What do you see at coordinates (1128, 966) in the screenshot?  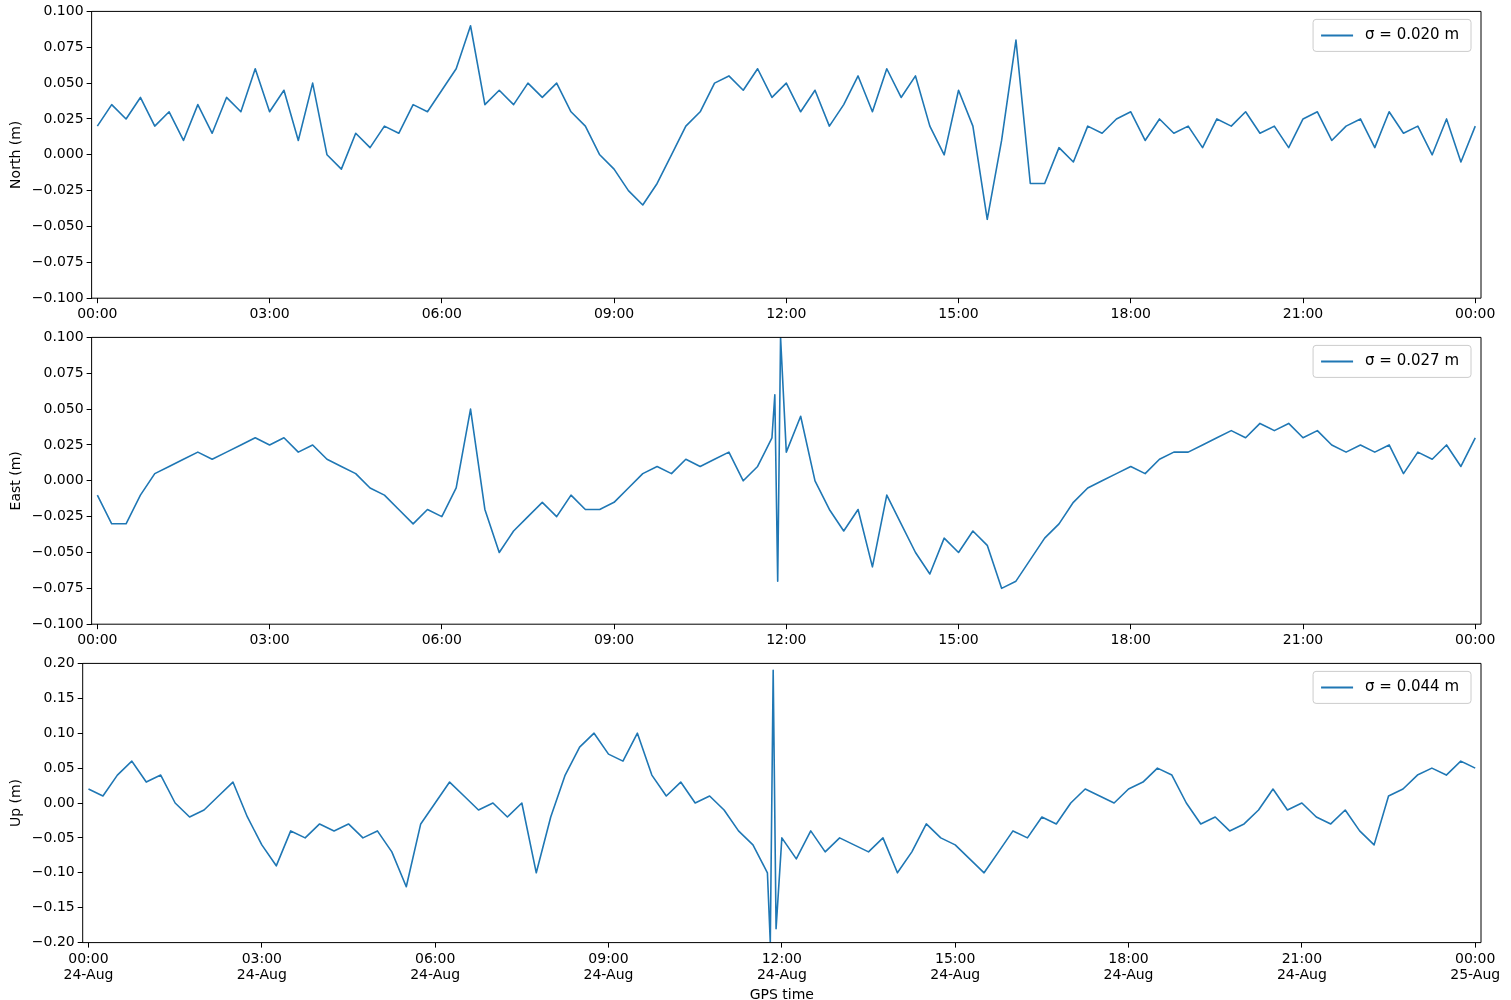 I see `x-tick-label: 18:00 24-Aug` at bounding box center [1128, 966].